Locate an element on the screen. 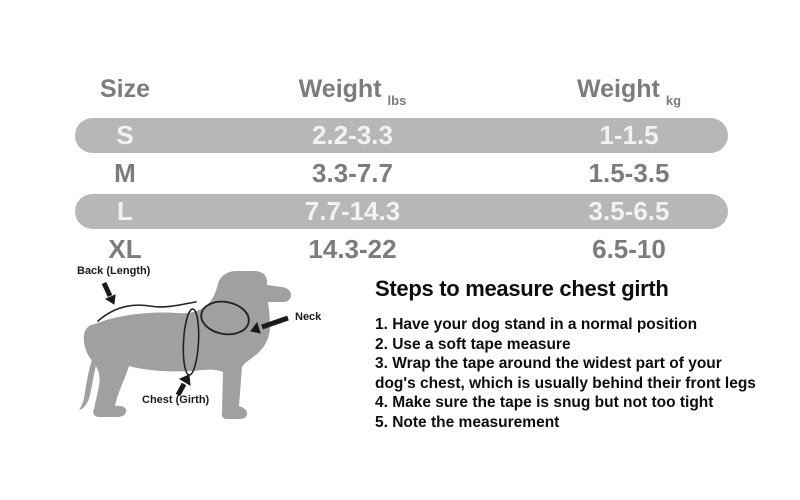 The width and height of the screenshot is (800, 500). chest-girth-label: Chest (Girth) is located at coordinates (176, 400).